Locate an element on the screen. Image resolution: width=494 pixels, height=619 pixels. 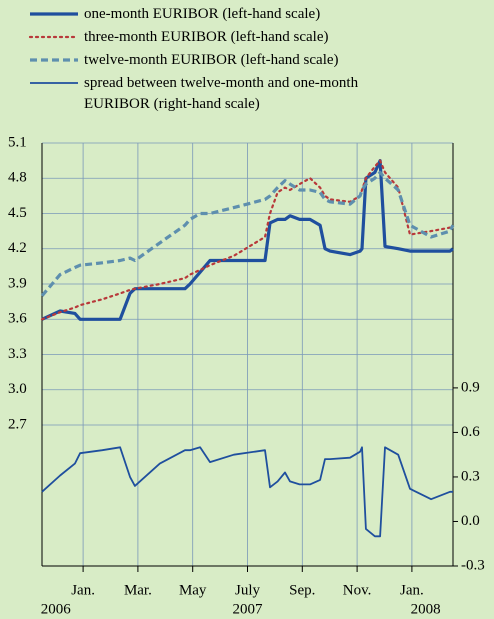
x-tick-label: Nov. is located at coordinates (357, 590).